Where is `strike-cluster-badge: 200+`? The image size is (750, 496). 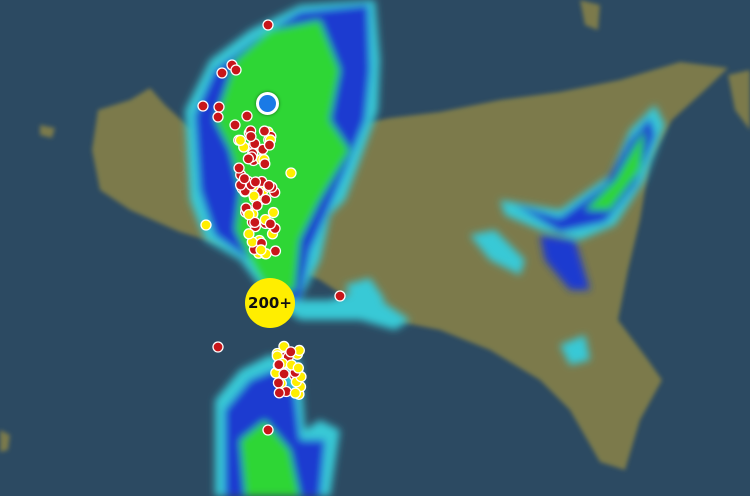 strike-cluster-badge: 200+ is located at coordinates (270, 303).